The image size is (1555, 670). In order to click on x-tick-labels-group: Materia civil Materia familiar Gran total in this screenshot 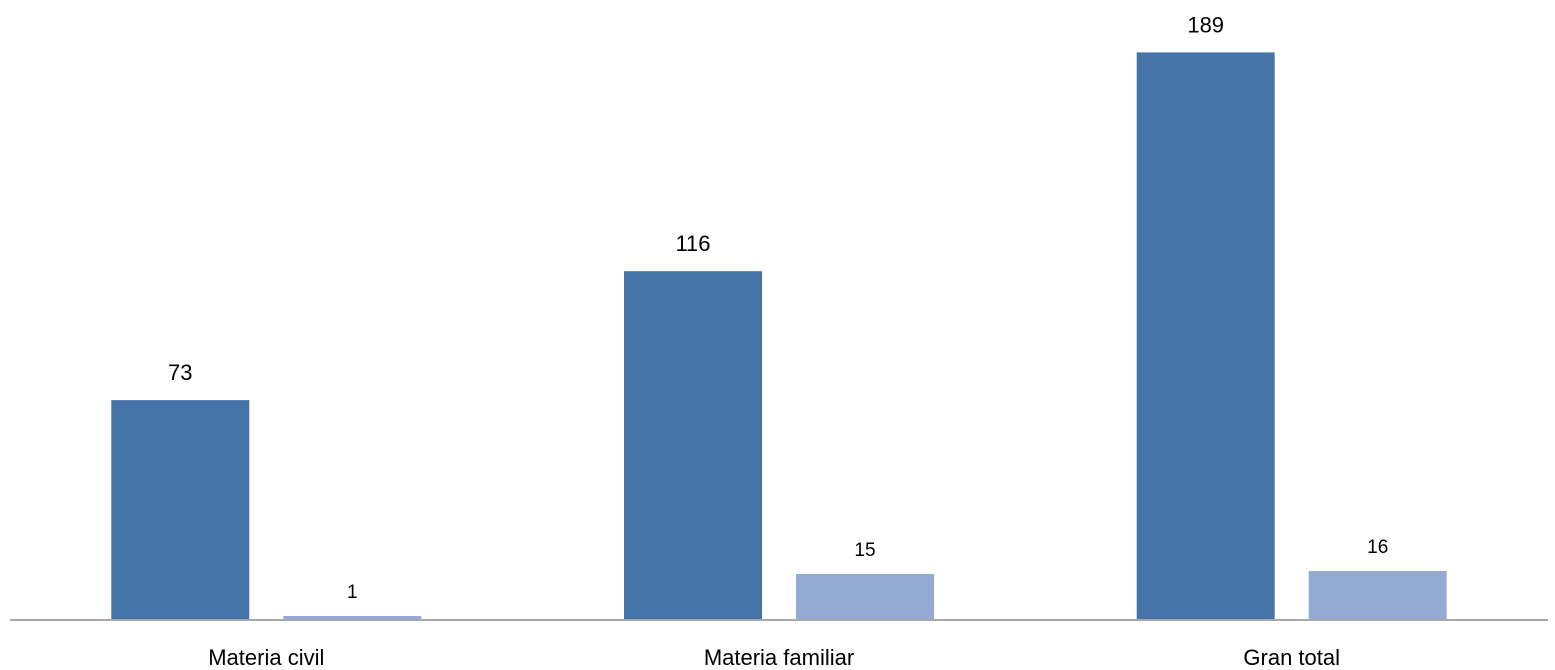, I will do `click(774, 657)`.